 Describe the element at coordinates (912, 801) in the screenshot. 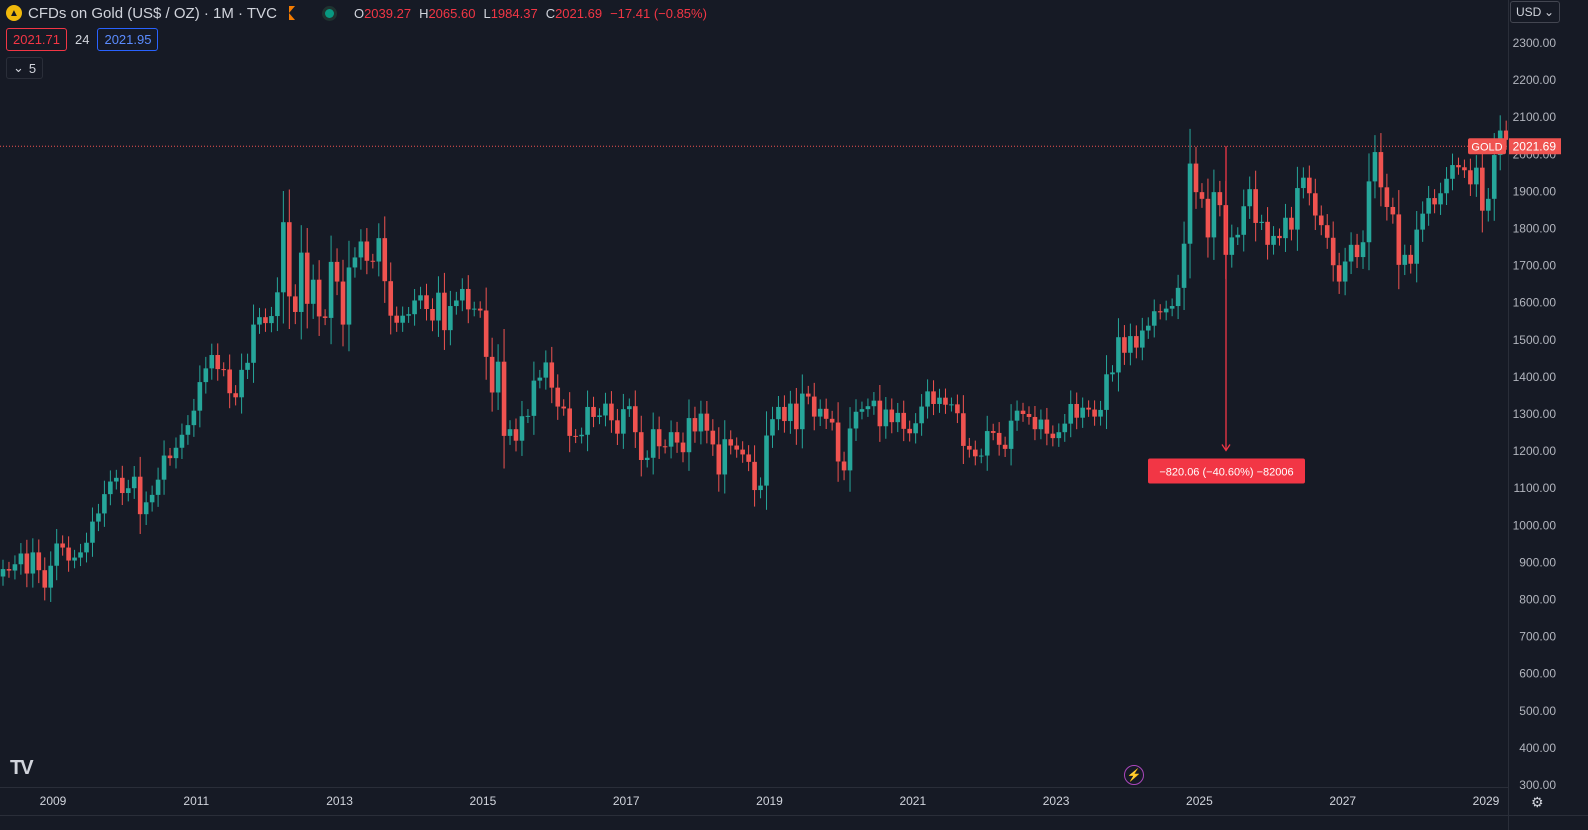

I see `time-tick-label: 2021` at that location.